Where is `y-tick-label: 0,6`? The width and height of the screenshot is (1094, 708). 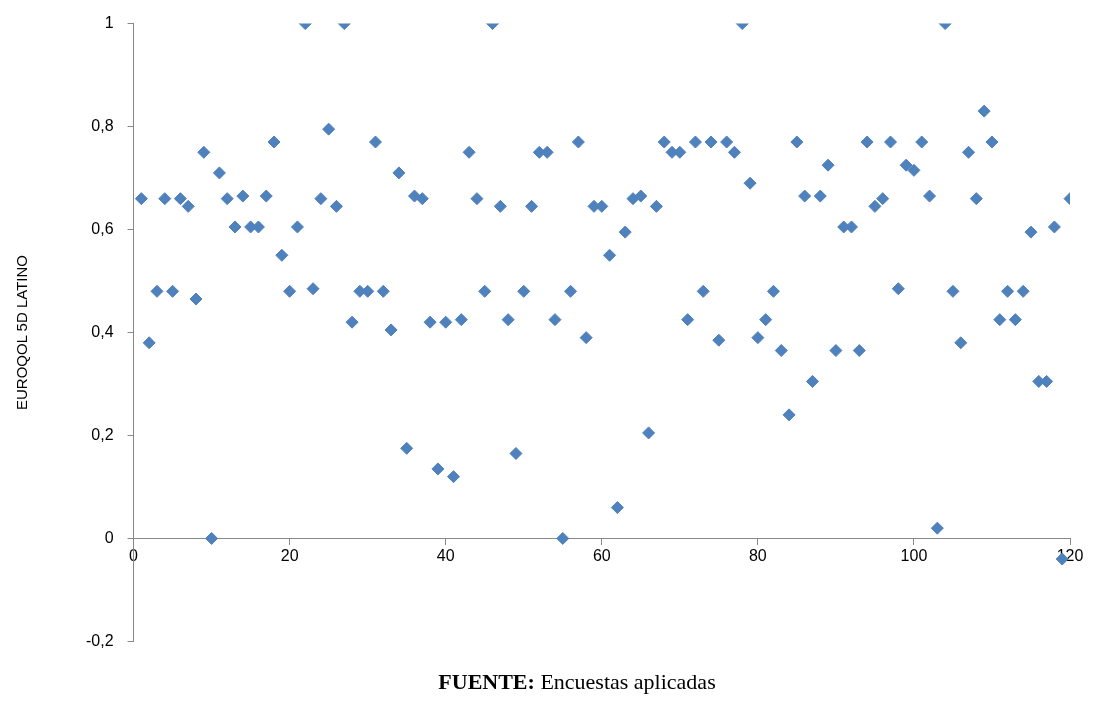
y-tick-label: 0,6 is located at coordinates (102, 228).